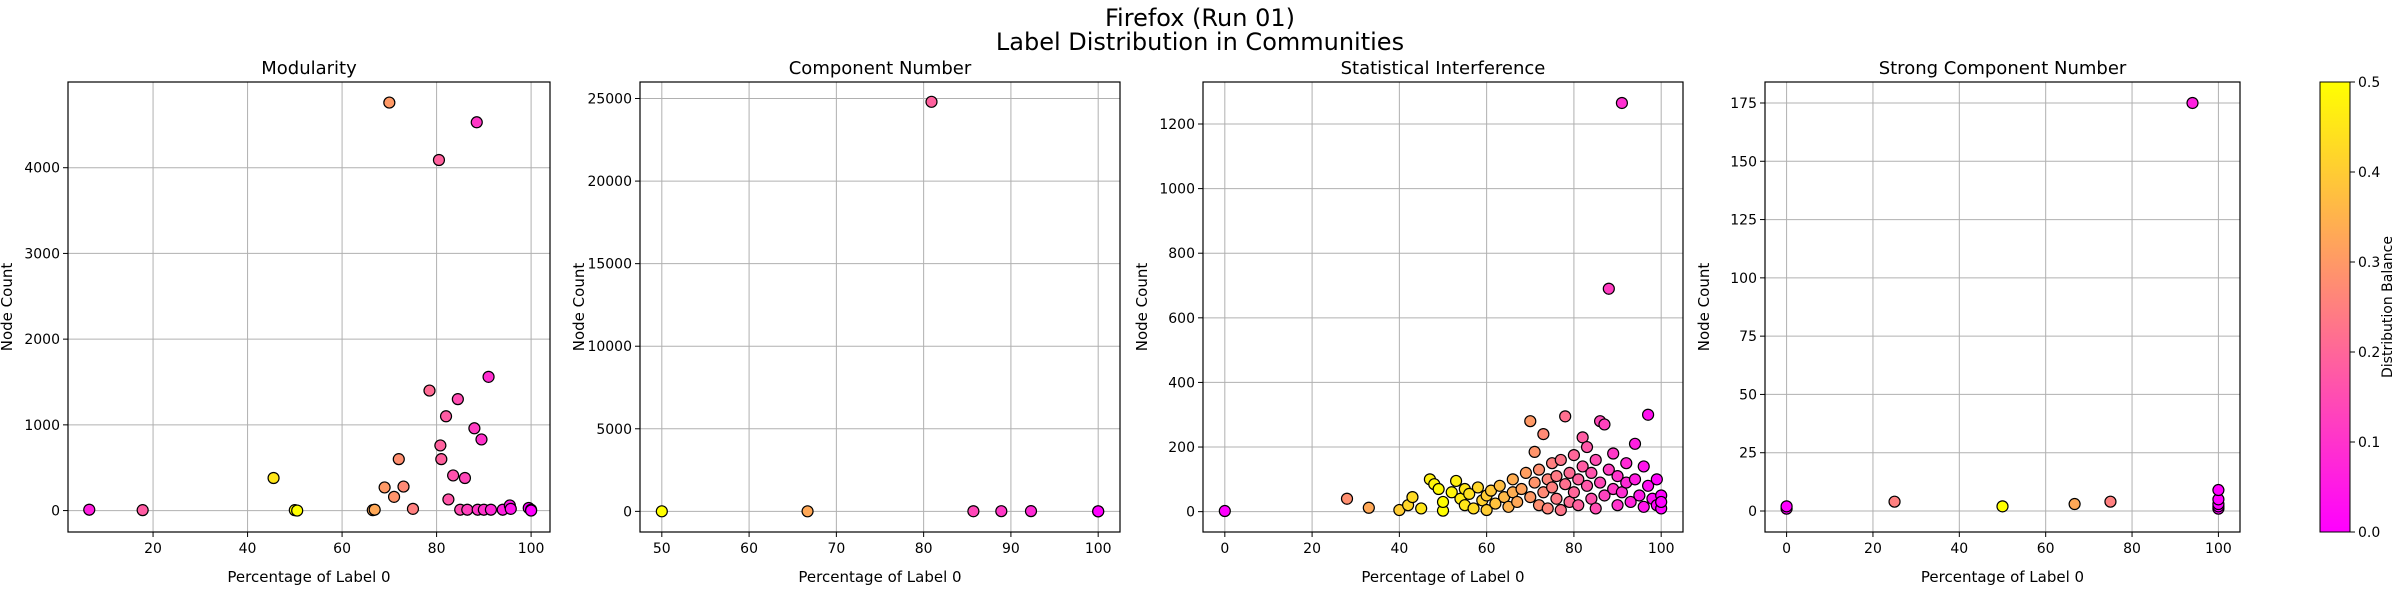  What do you see at coordinates (1748, 337) in the screenshot?
I see `y-tick-label: 75` at bounding box center [1748, 337].